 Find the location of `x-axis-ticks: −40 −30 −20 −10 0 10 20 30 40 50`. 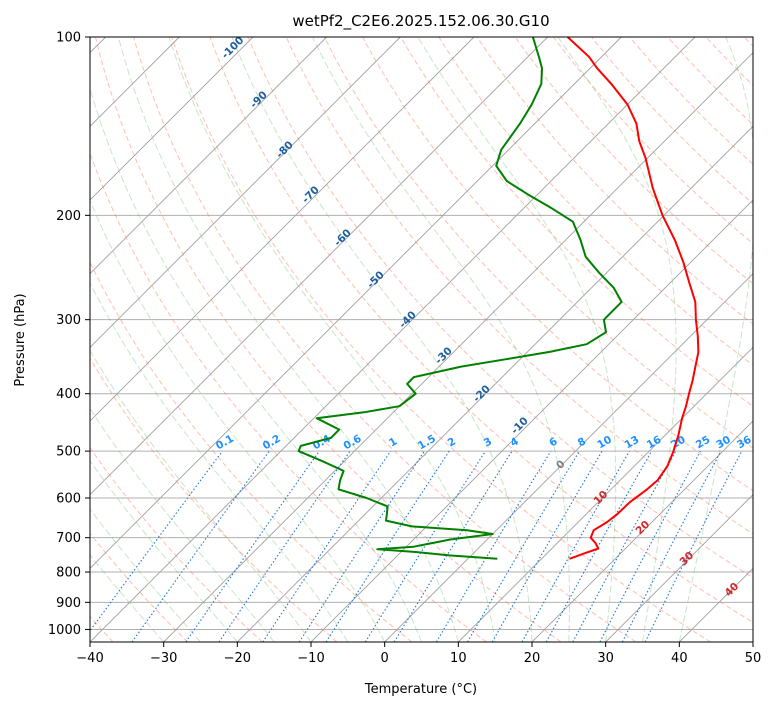

x-axis-ticks: −40 −30 −20 −10 0 10 20 30 40 50 is located at coordinates (418, 654).